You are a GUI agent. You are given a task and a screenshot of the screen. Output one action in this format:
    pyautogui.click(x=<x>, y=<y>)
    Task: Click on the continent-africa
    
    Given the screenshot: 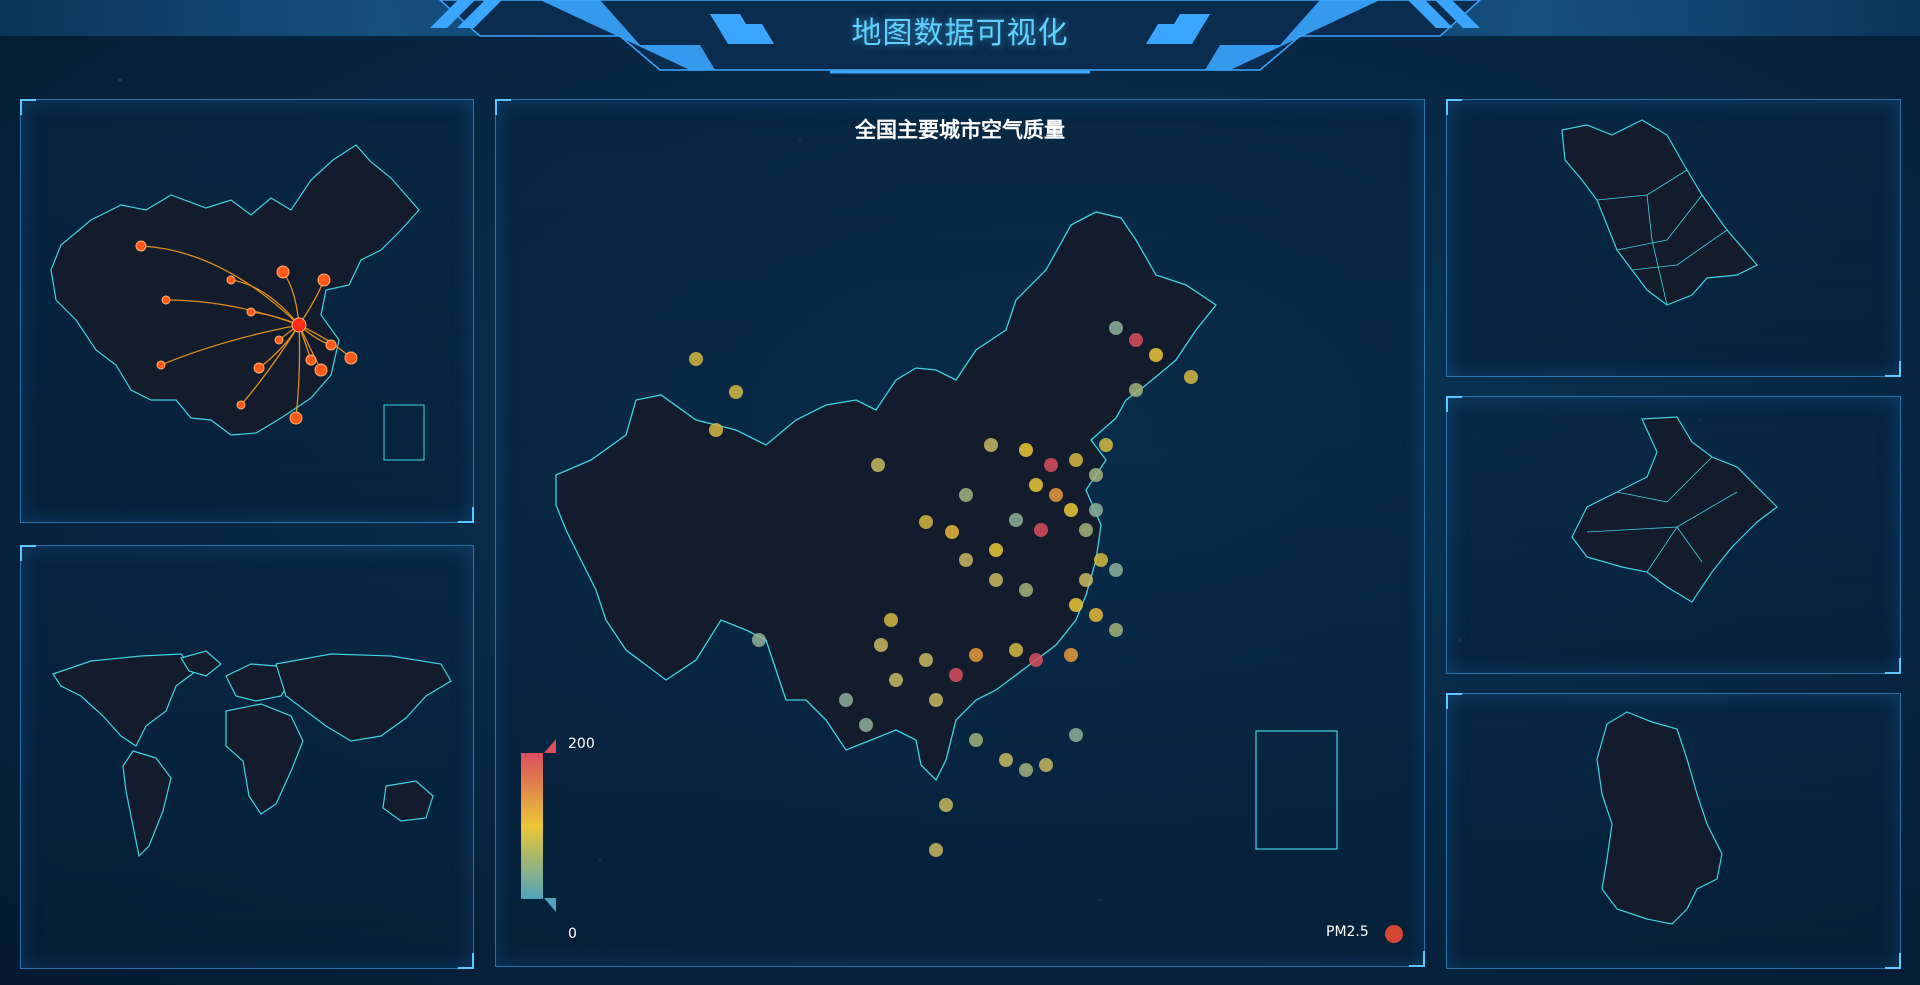 What is the action you would take?
    pyautogui.click(x=264, y=759)
    